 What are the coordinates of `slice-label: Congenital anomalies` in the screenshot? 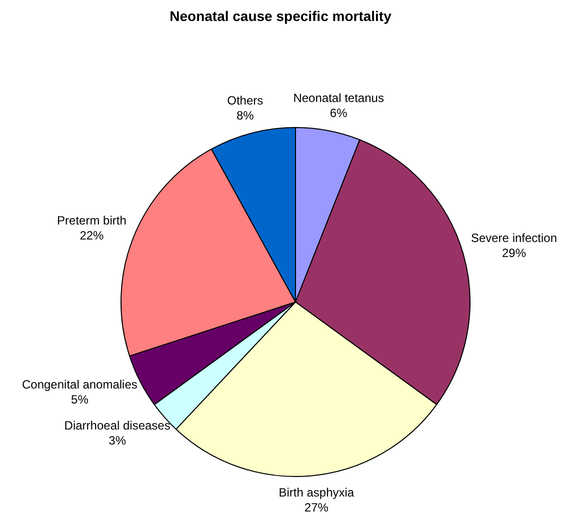 It's located at (80, 384).